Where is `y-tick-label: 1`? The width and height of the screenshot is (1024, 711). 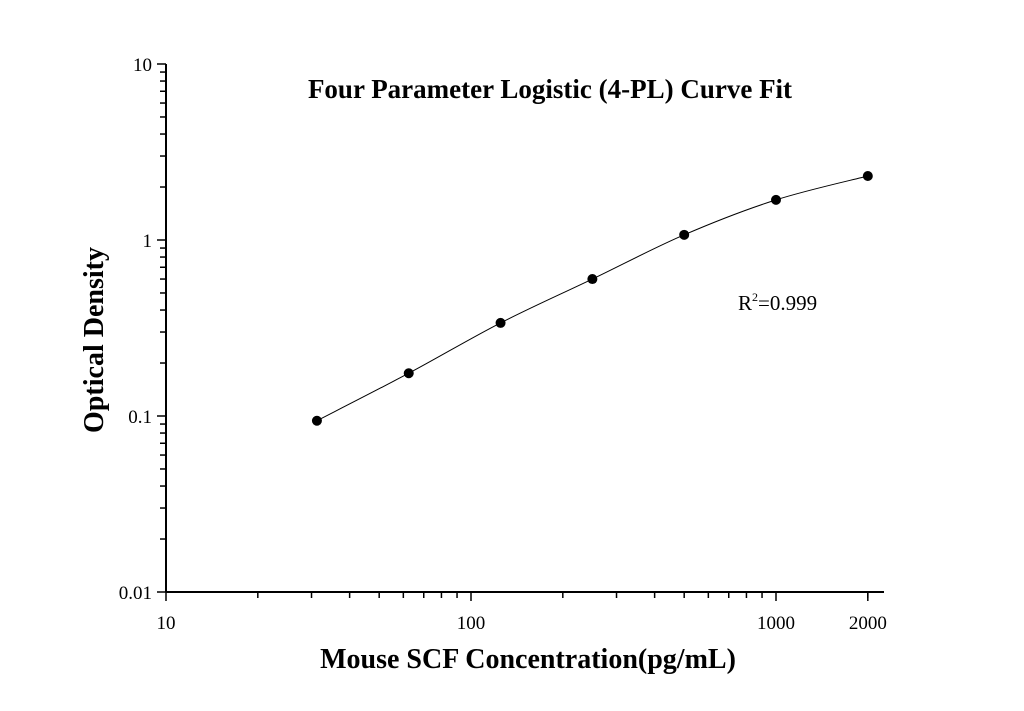
y-tick-label: 1 is located at coordinates (148, 241).